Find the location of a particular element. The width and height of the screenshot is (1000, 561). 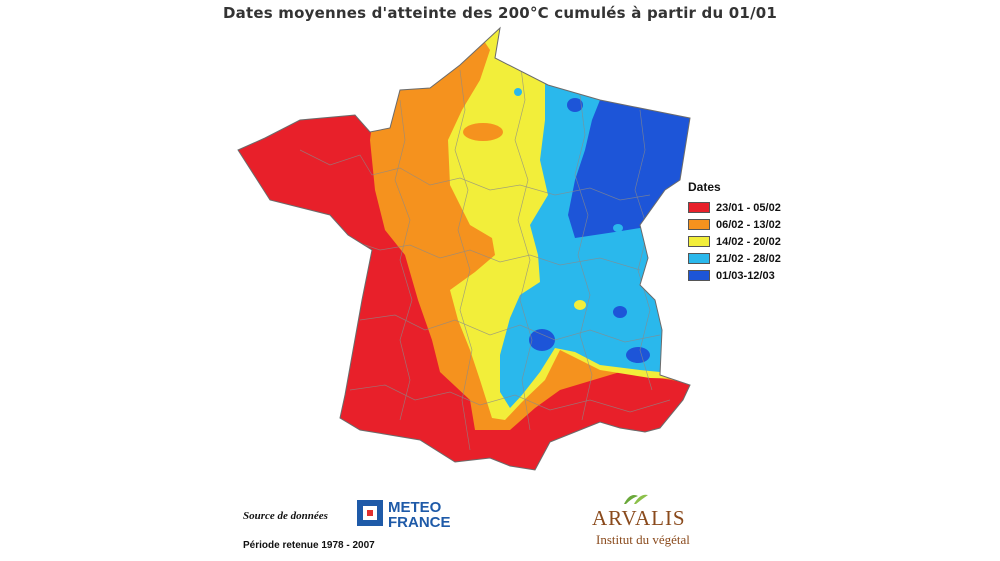

legend-item: 01/03-12/03 is located at coordinates (734, 275).